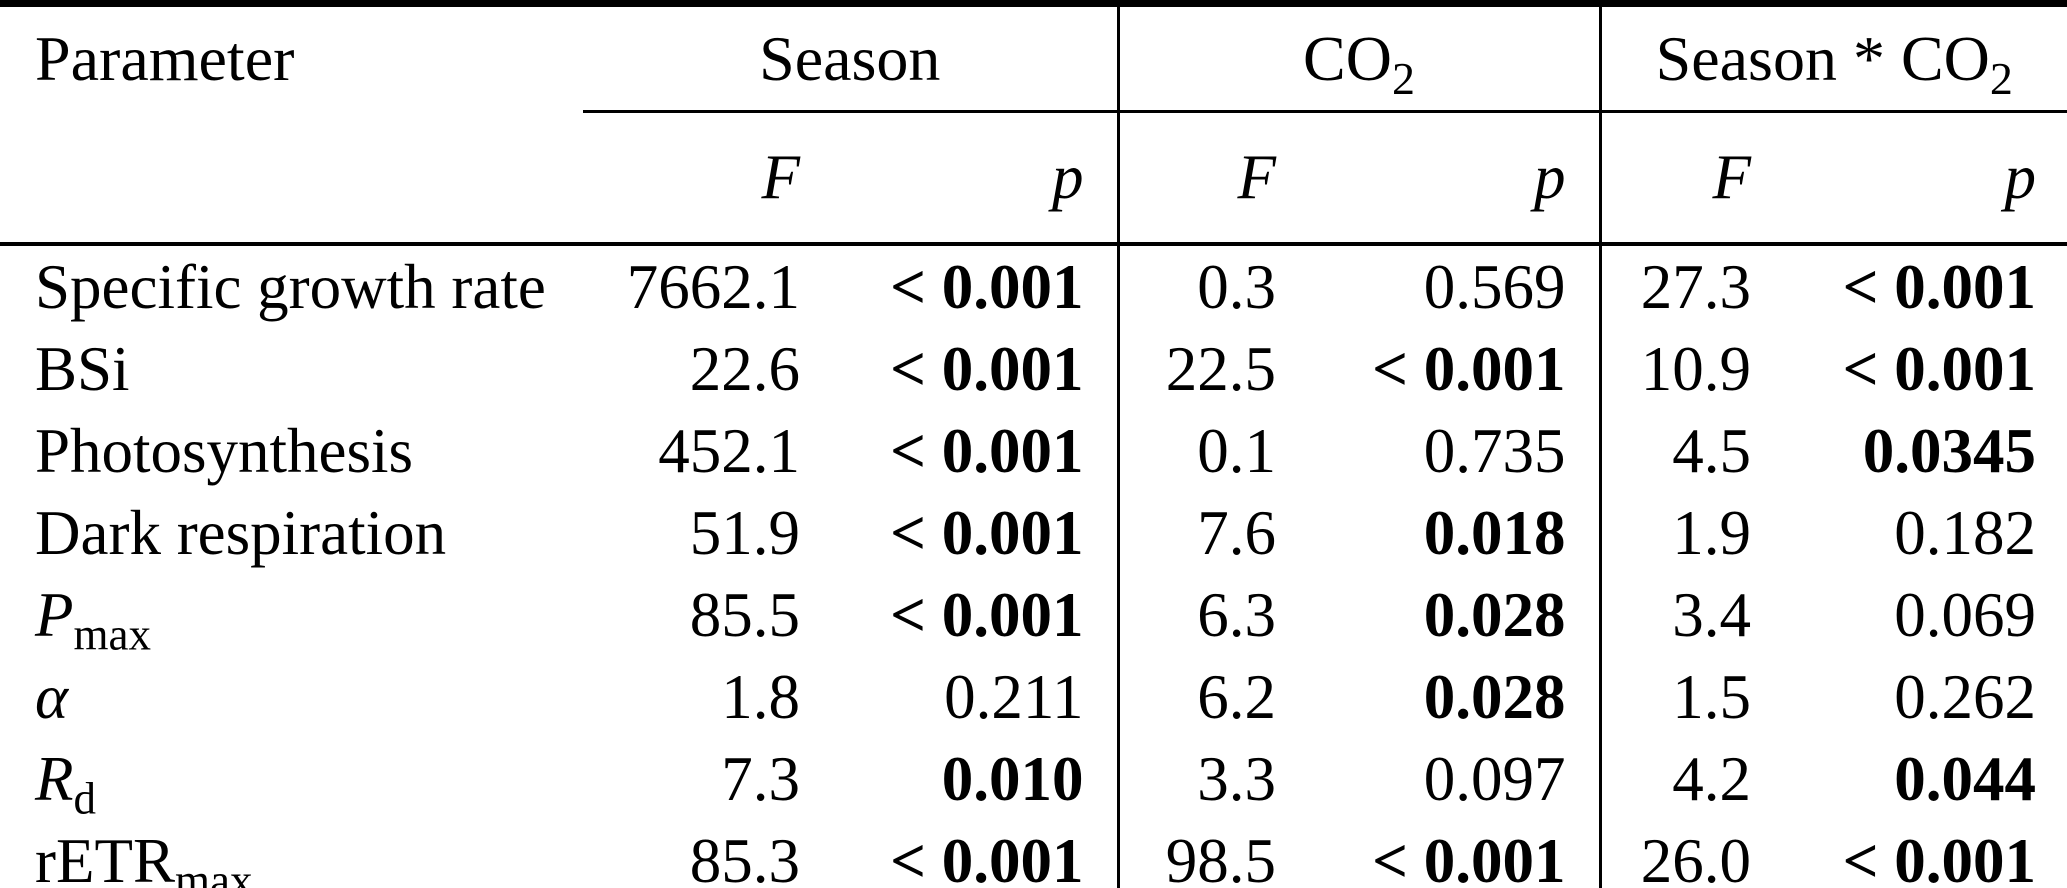 The image size is (2067, 888). Describe the element at coordinates (54, 778) in the screenshot. I see `param-name: R` at that location.